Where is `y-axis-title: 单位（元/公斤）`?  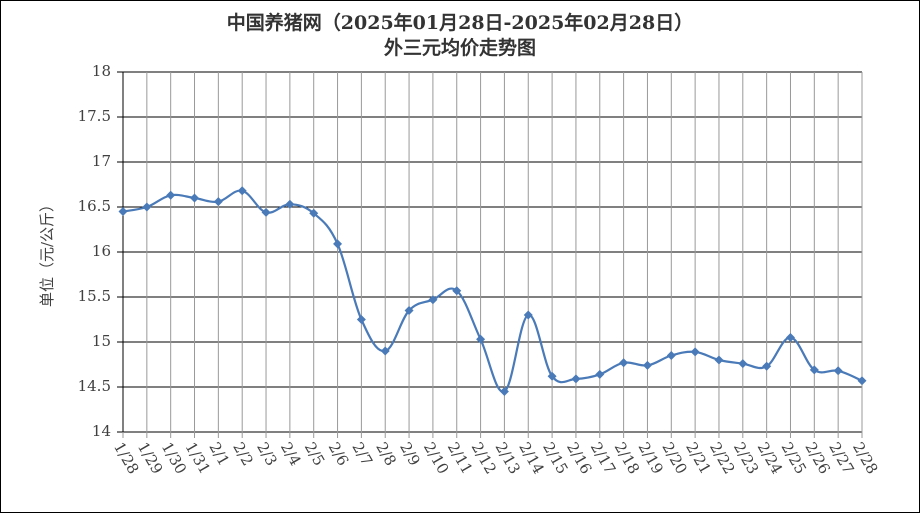
y-axis-title: 单位（元/公斤） is located at coordinates (47, 252).